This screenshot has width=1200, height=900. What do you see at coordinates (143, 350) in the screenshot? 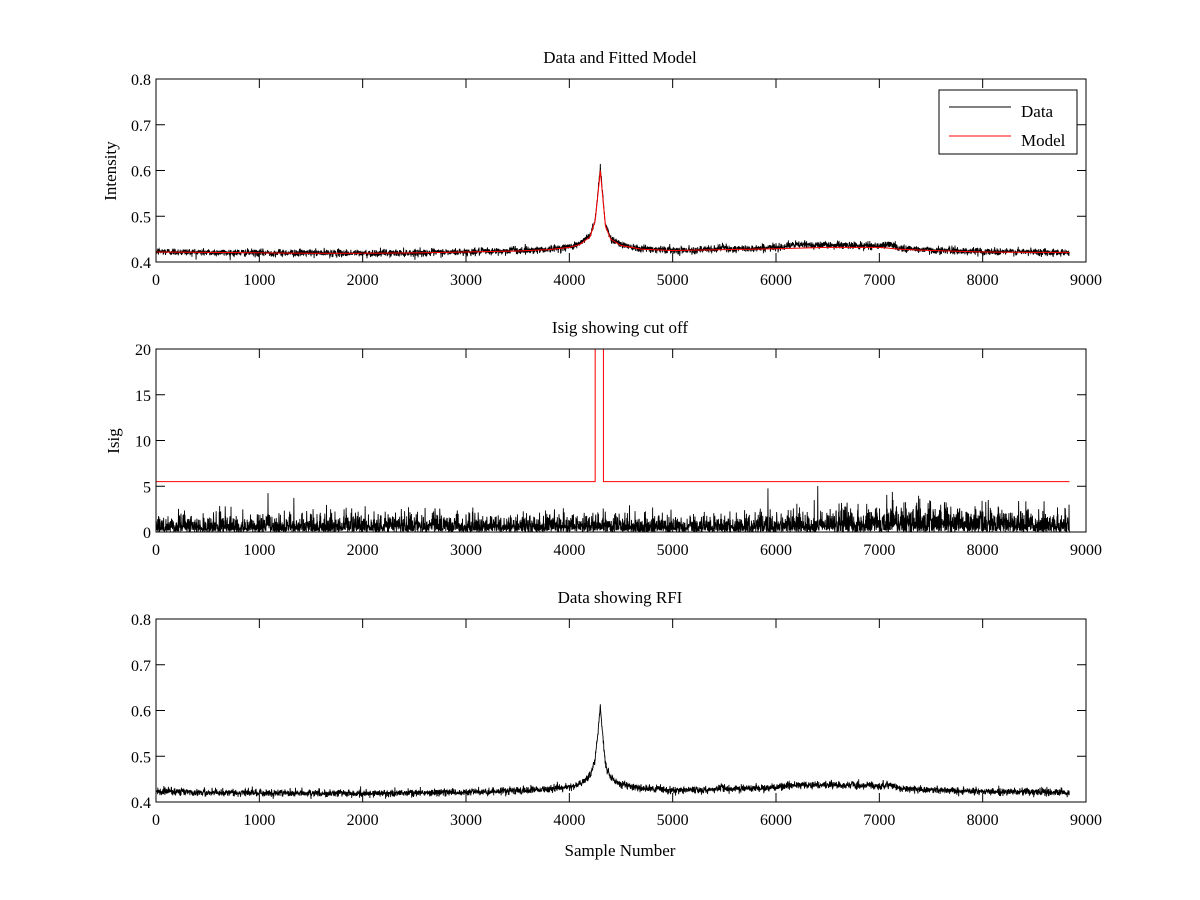
I see `y-tick-label: 20` at bounding box center [143, 350].